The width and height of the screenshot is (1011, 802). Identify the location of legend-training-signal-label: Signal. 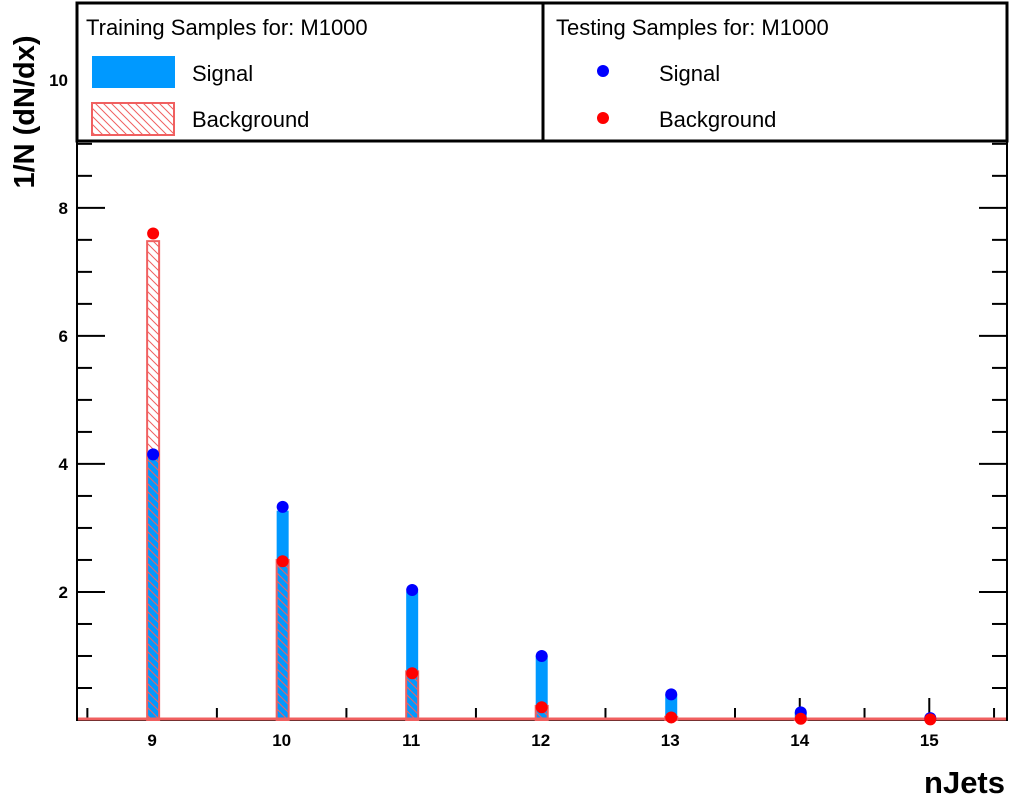
(222, 73).